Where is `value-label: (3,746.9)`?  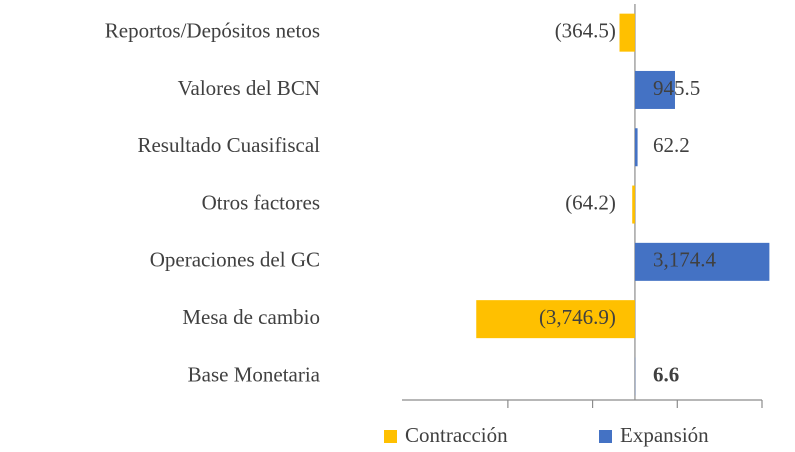 value-label: (3,746.9) is located at coordinates (577, 317).